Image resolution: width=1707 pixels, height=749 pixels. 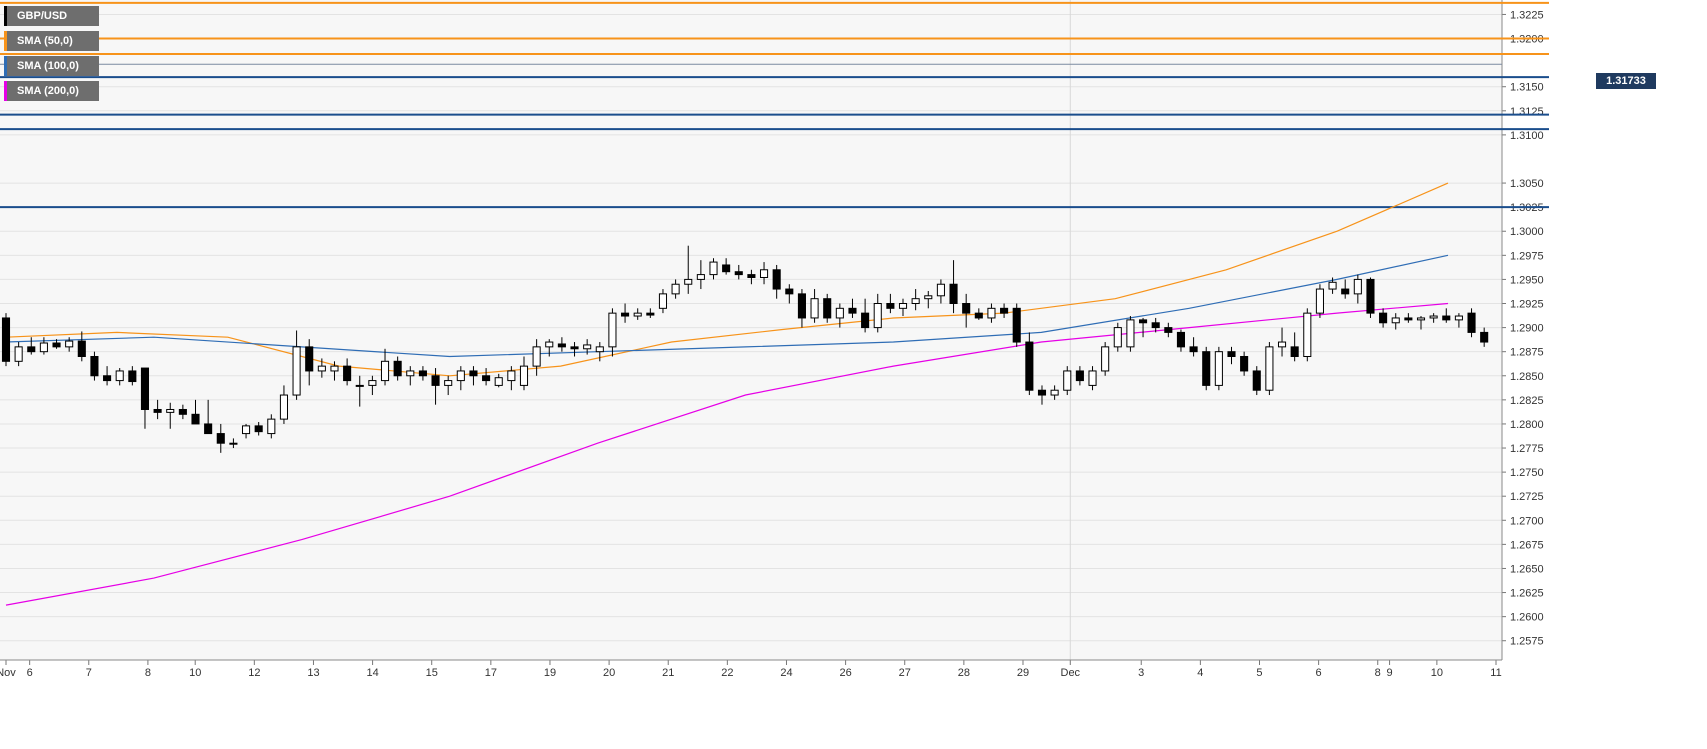 I want to click on legend-item-sma50: SMA (50,0), so click(x=51, y=41).